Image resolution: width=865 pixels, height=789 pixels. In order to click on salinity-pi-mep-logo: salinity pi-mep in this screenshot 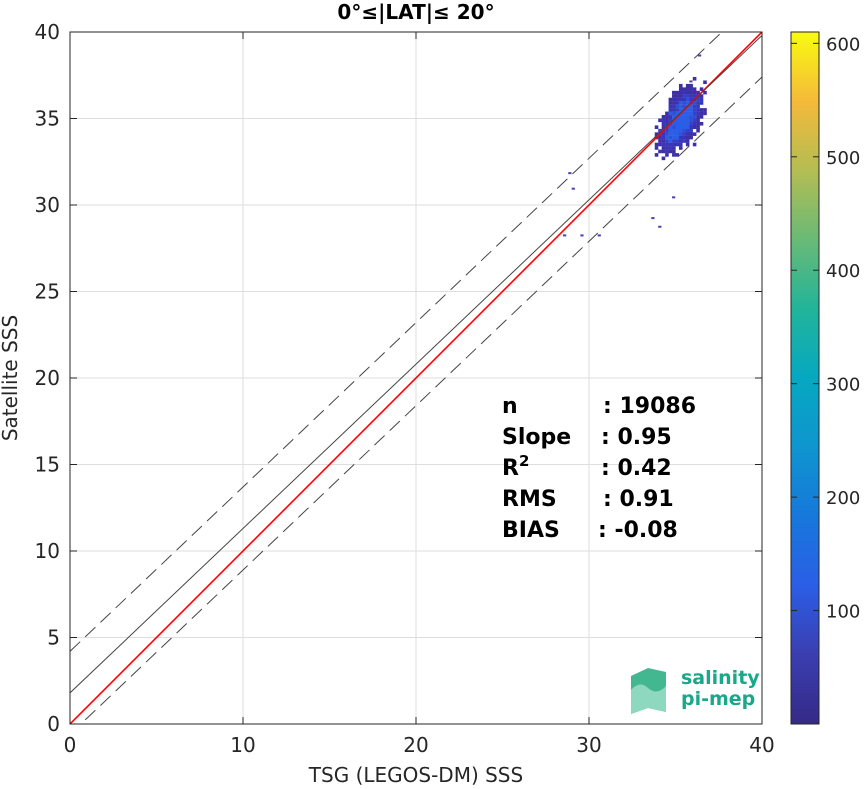, I will do `click(695, 690)`.